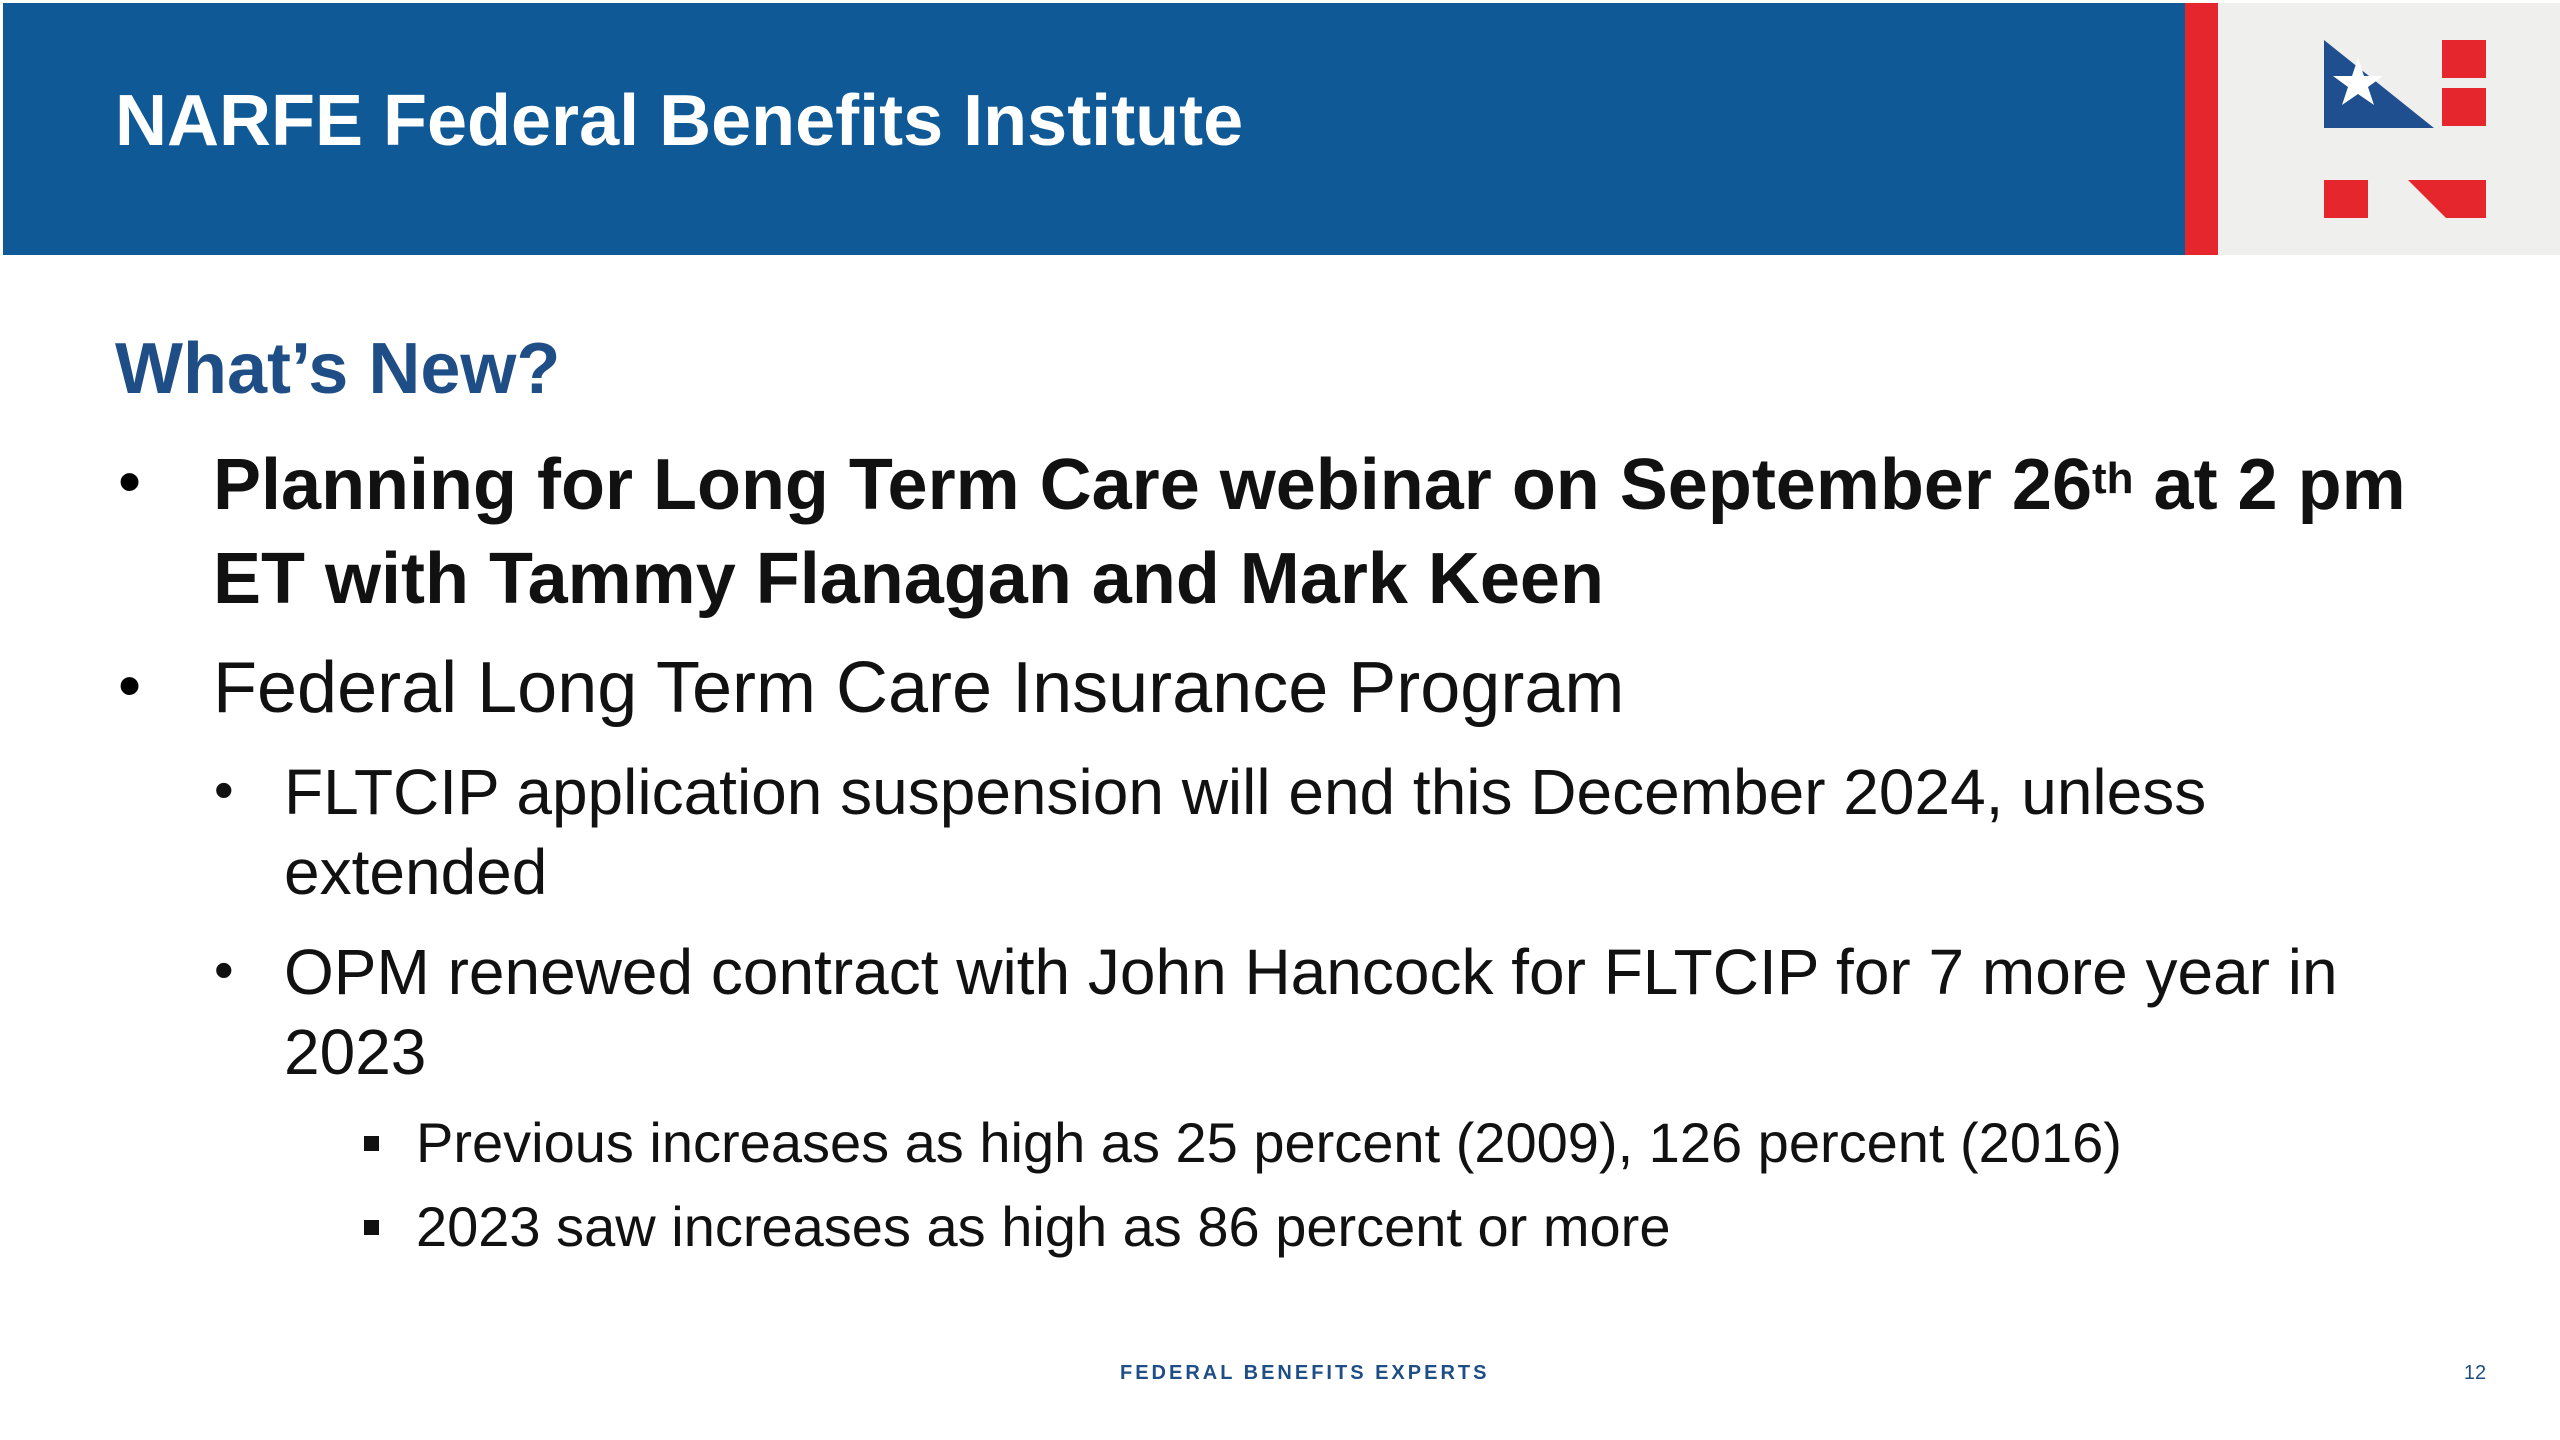 The width and height of the screenshot is (2560, 1440). Describe the element at coordinates (2464, 107) in the screenshot. I see `logo-red-middle` at that location.